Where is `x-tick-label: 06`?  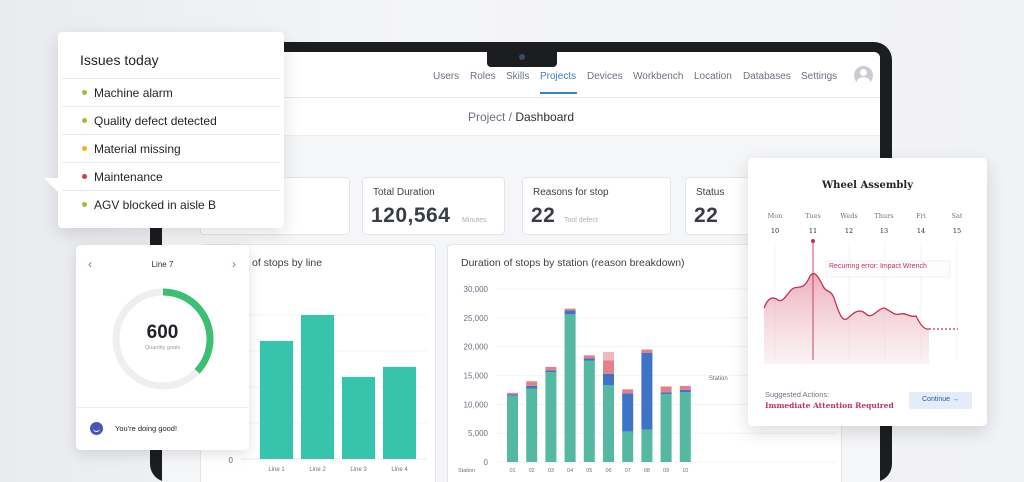 x-tick-label: 06 is located at coordinates (608, 471).